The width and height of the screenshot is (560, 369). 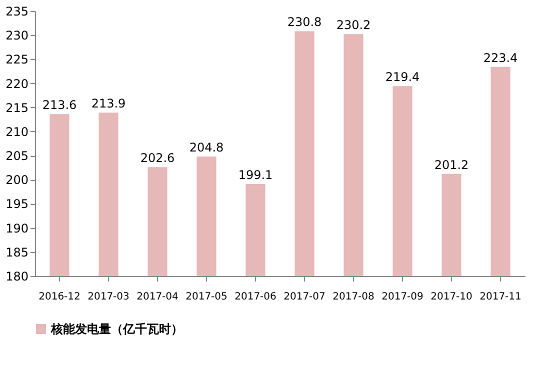 I want to click on y-tick-label: 225, so click(x=17, y=59).